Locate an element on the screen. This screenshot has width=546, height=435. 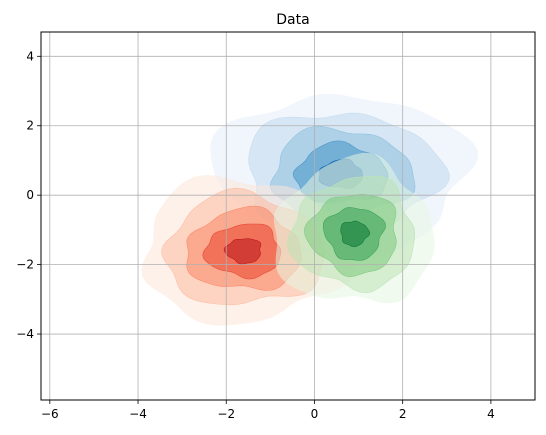
y-axis: −4 −2 0 2 4 is located at coordinates (28, 195).